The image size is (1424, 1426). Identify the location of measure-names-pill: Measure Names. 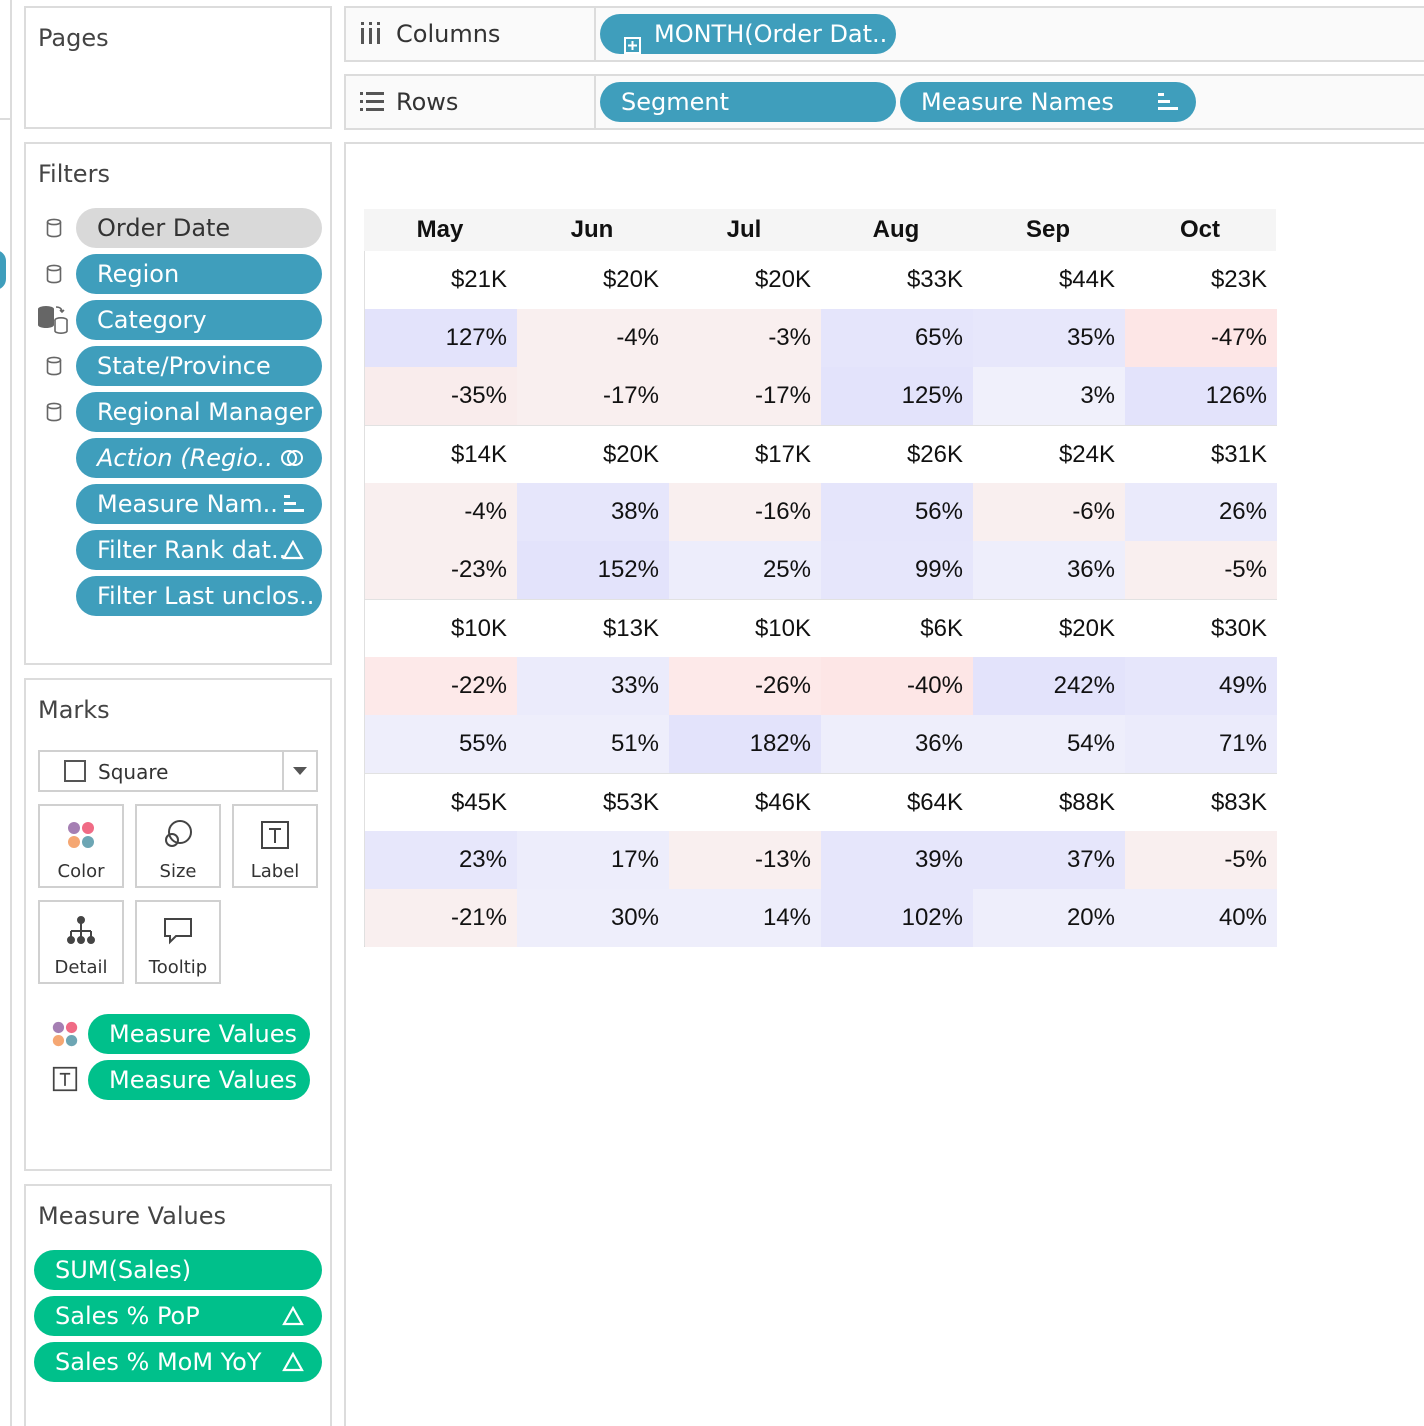
(1048, 102).